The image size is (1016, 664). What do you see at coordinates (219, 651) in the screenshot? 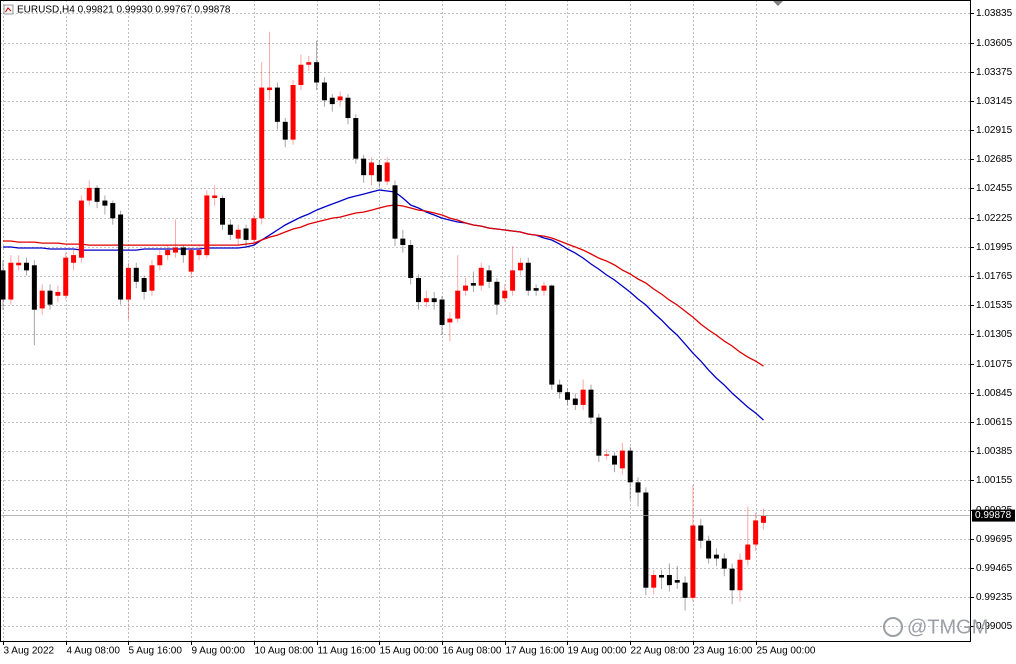
I see `x-tick-label: 9 Aug 00:00` at bounding box center [219, 651].